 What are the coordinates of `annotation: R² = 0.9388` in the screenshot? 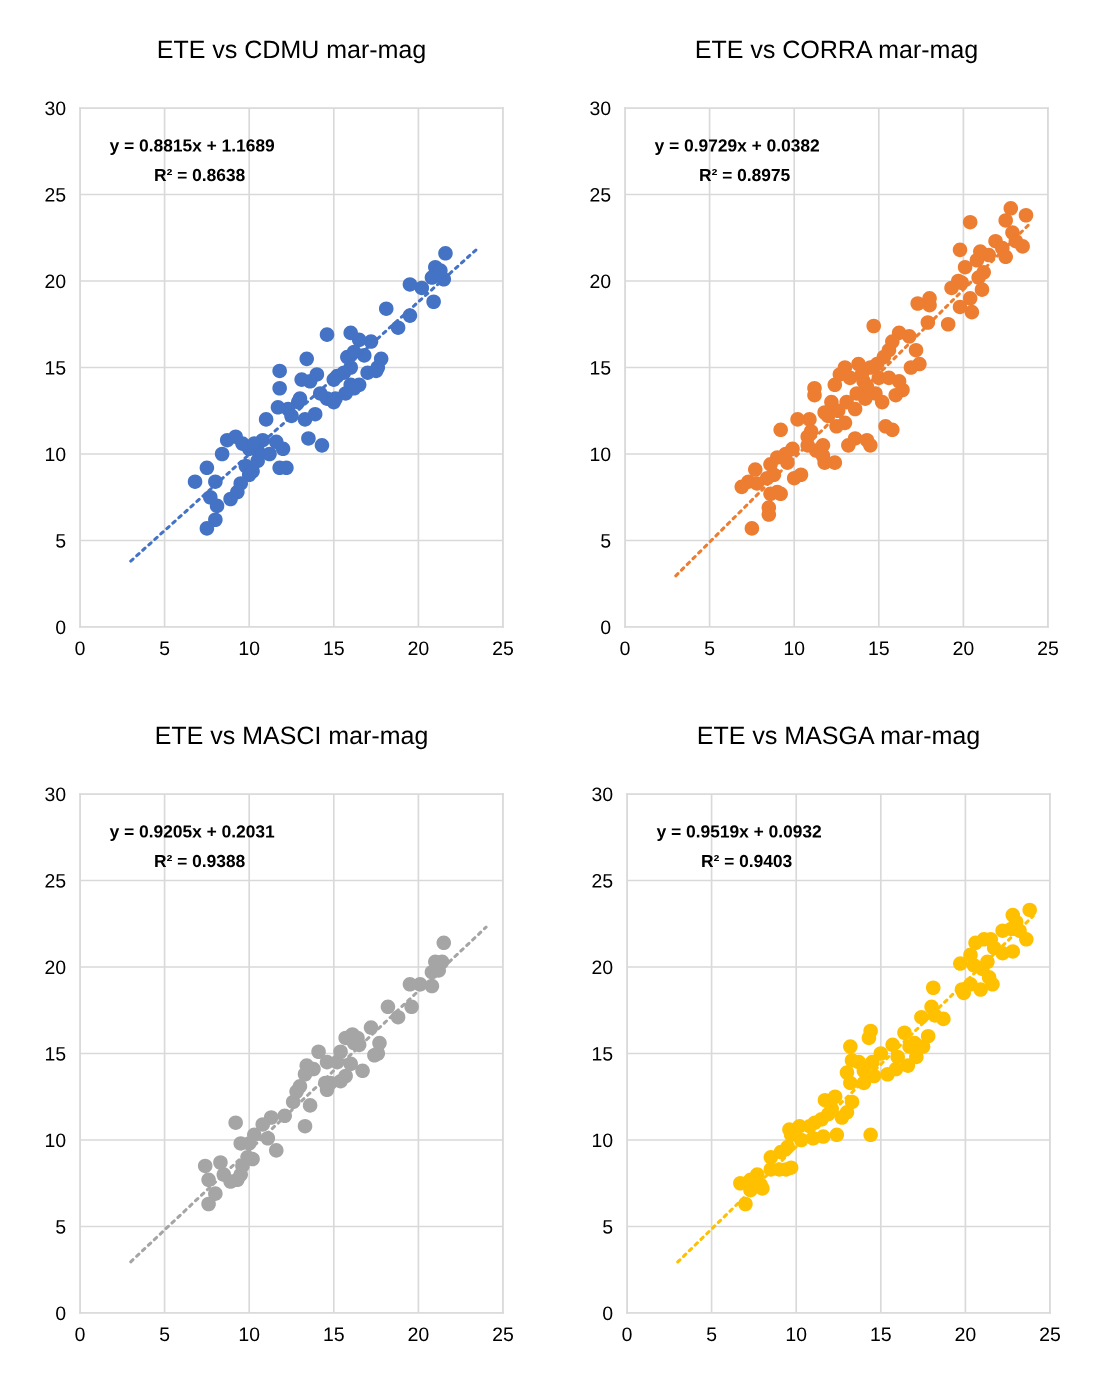 It's located at (200, 861).